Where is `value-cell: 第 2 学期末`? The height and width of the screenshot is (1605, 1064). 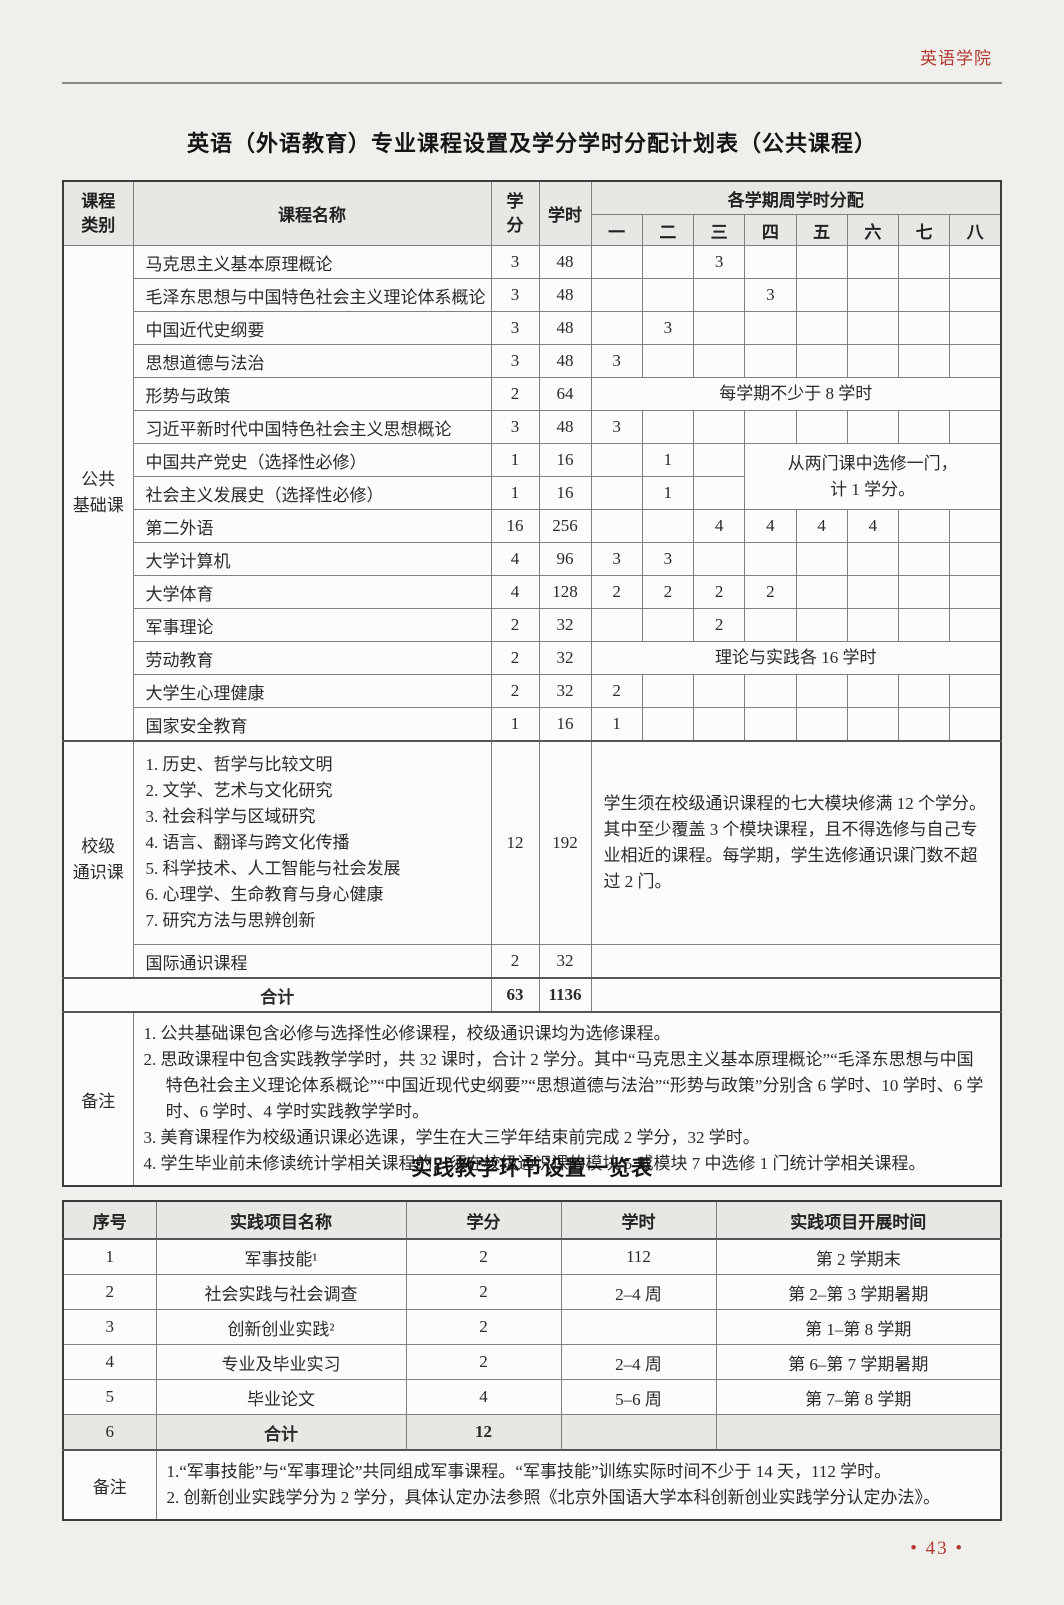
value-cell: 第 2 学期末 is located at coordinates (858, 1256).